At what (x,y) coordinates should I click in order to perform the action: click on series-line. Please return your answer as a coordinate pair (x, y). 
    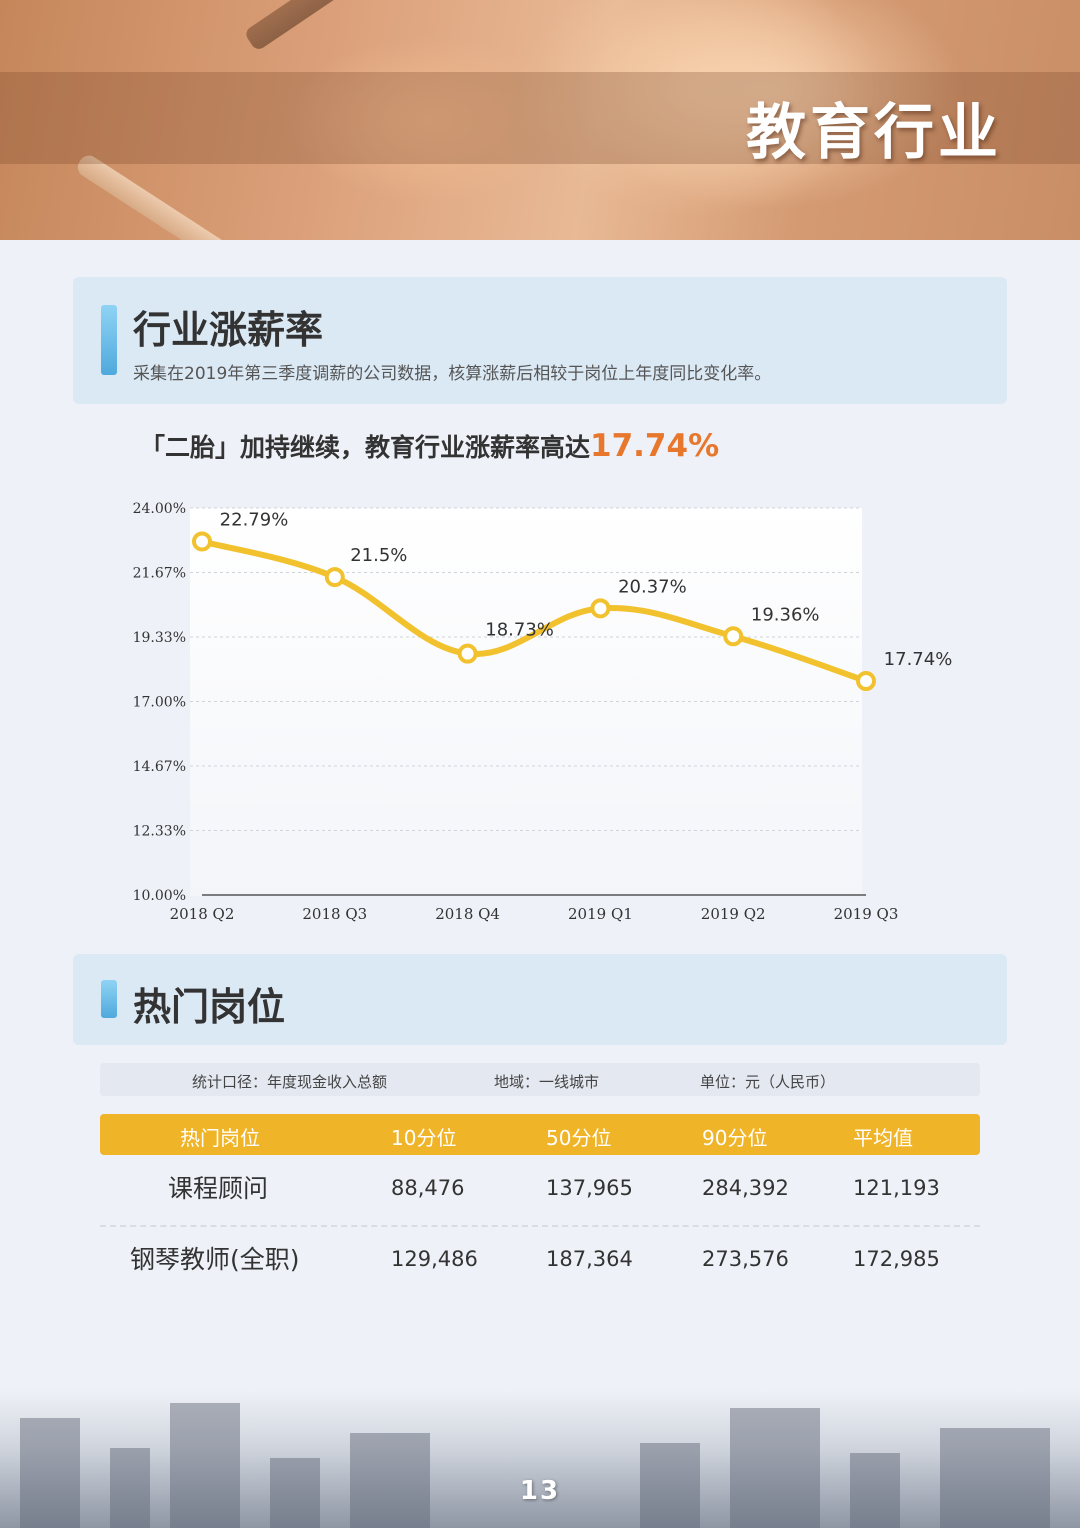
    Looking at the image, I should click on (534, 611).